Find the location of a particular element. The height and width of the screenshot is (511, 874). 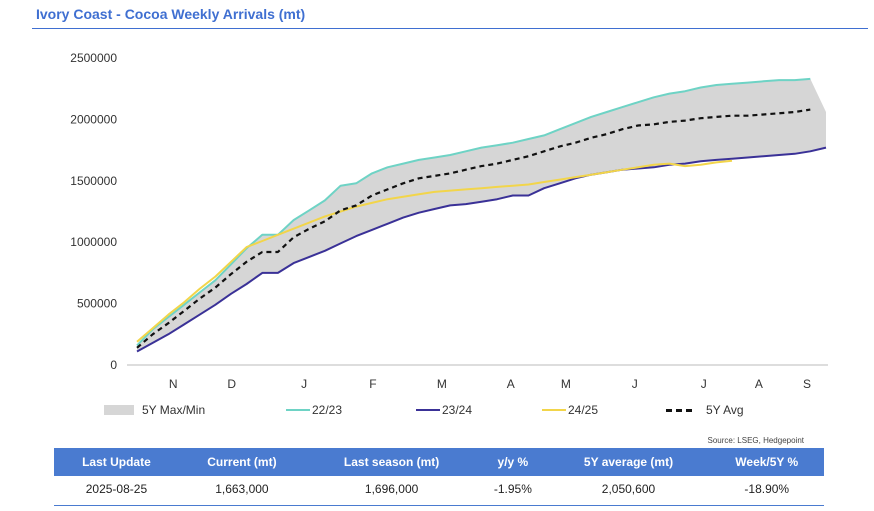

stats-header: Last Update is located at coordinates (116, 462).